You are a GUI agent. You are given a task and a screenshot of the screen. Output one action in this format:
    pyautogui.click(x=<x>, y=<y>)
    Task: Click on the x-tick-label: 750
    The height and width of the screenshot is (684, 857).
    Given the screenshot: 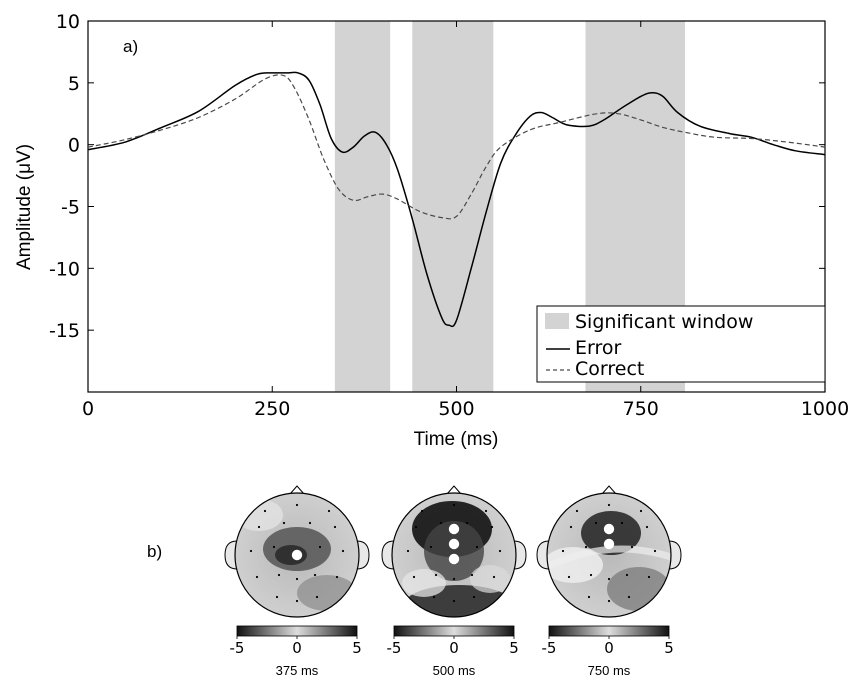 What is the action you would take?
    pyautogui.click(x=641, y=409)
    